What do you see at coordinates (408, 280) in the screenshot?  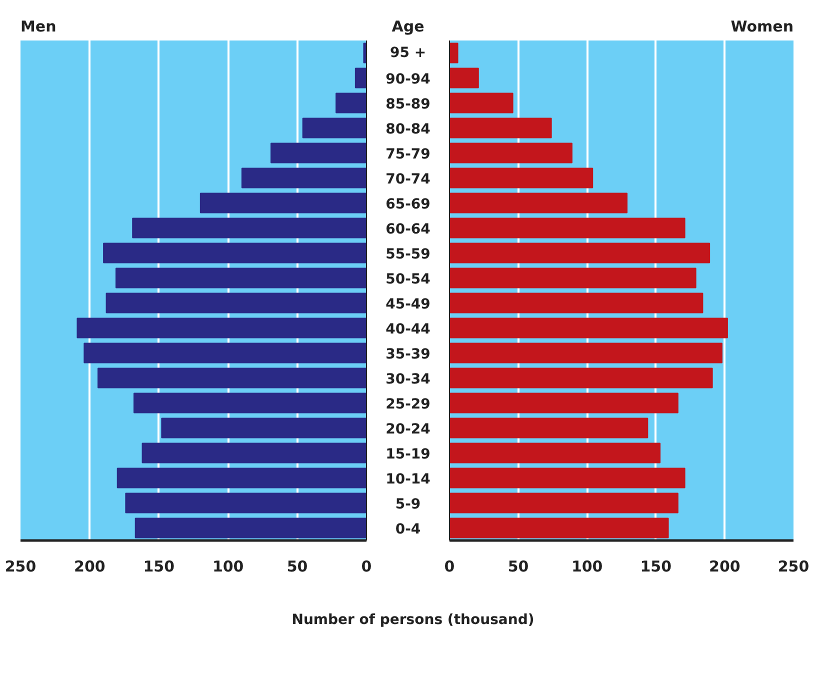 I see `category-label: 50-54` at bounding box center [408, 280].